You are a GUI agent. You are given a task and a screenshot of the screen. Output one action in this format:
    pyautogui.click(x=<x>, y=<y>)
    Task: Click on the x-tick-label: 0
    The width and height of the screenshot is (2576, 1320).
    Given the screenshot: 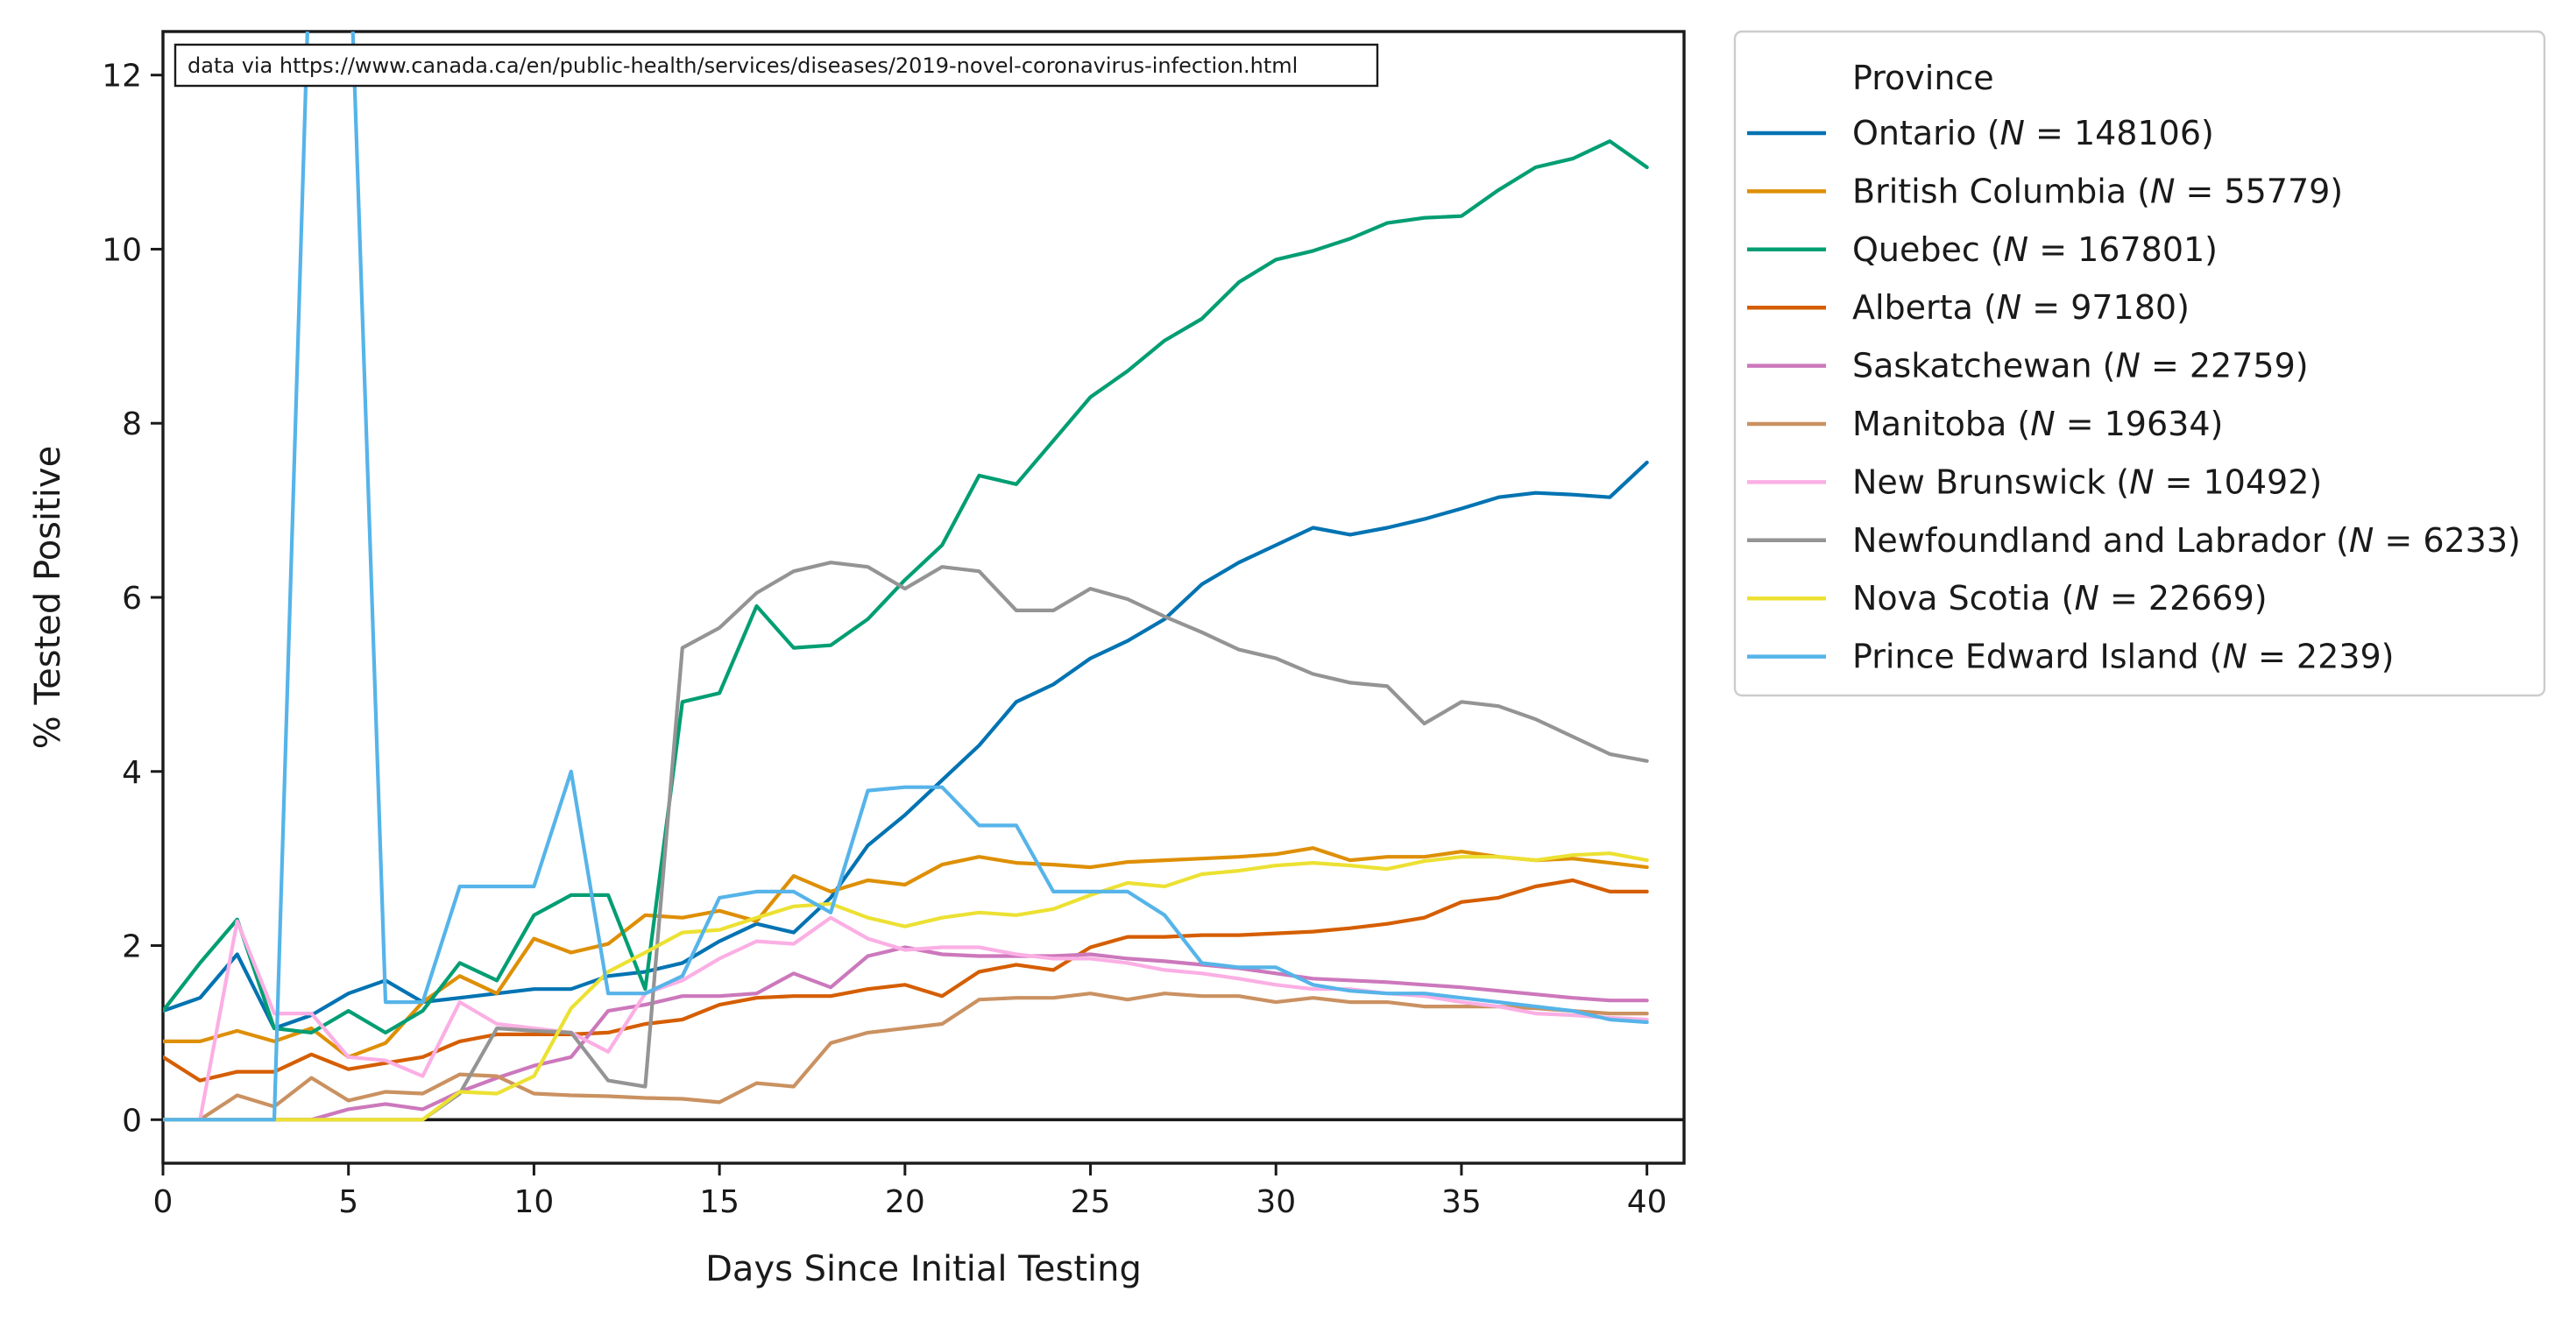 What is the action you would take?
    pyautogui.click(x=163, y=1202)
    